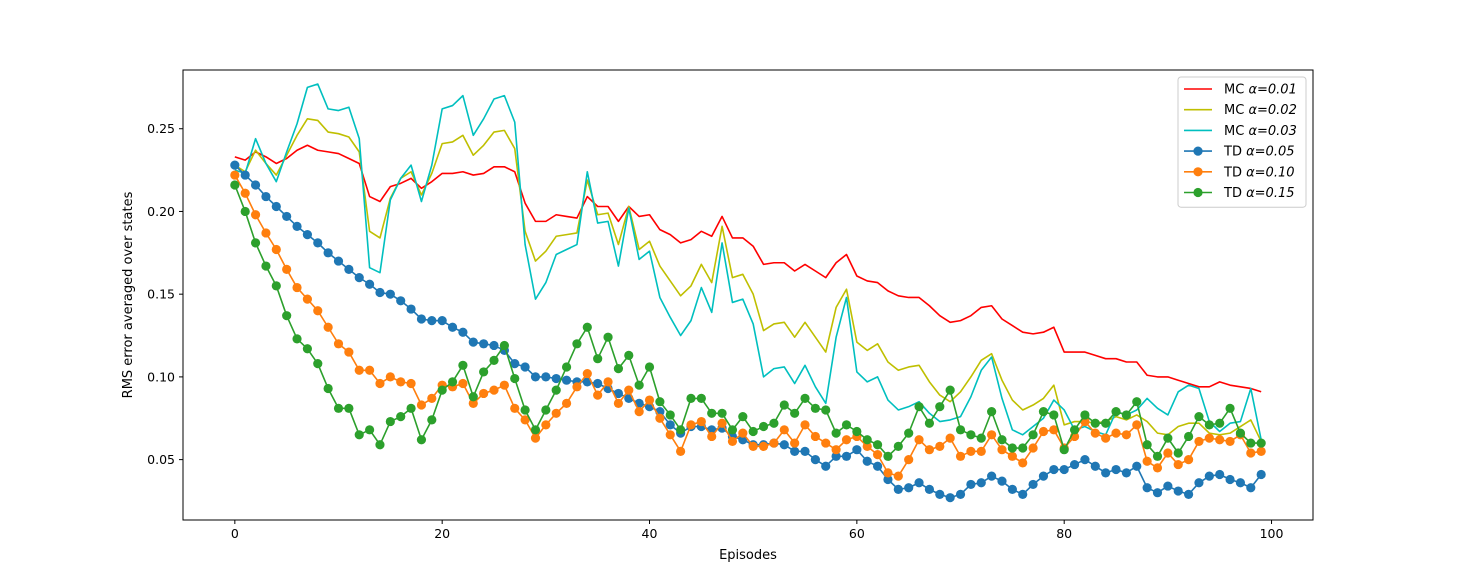 Image resolution: width=1460 pixels, height=584 pixels. What do you see at coordinates (1272, 533) in the screenshot?
I see `x-tick-label: 100` at bounding box center [1272, 533].